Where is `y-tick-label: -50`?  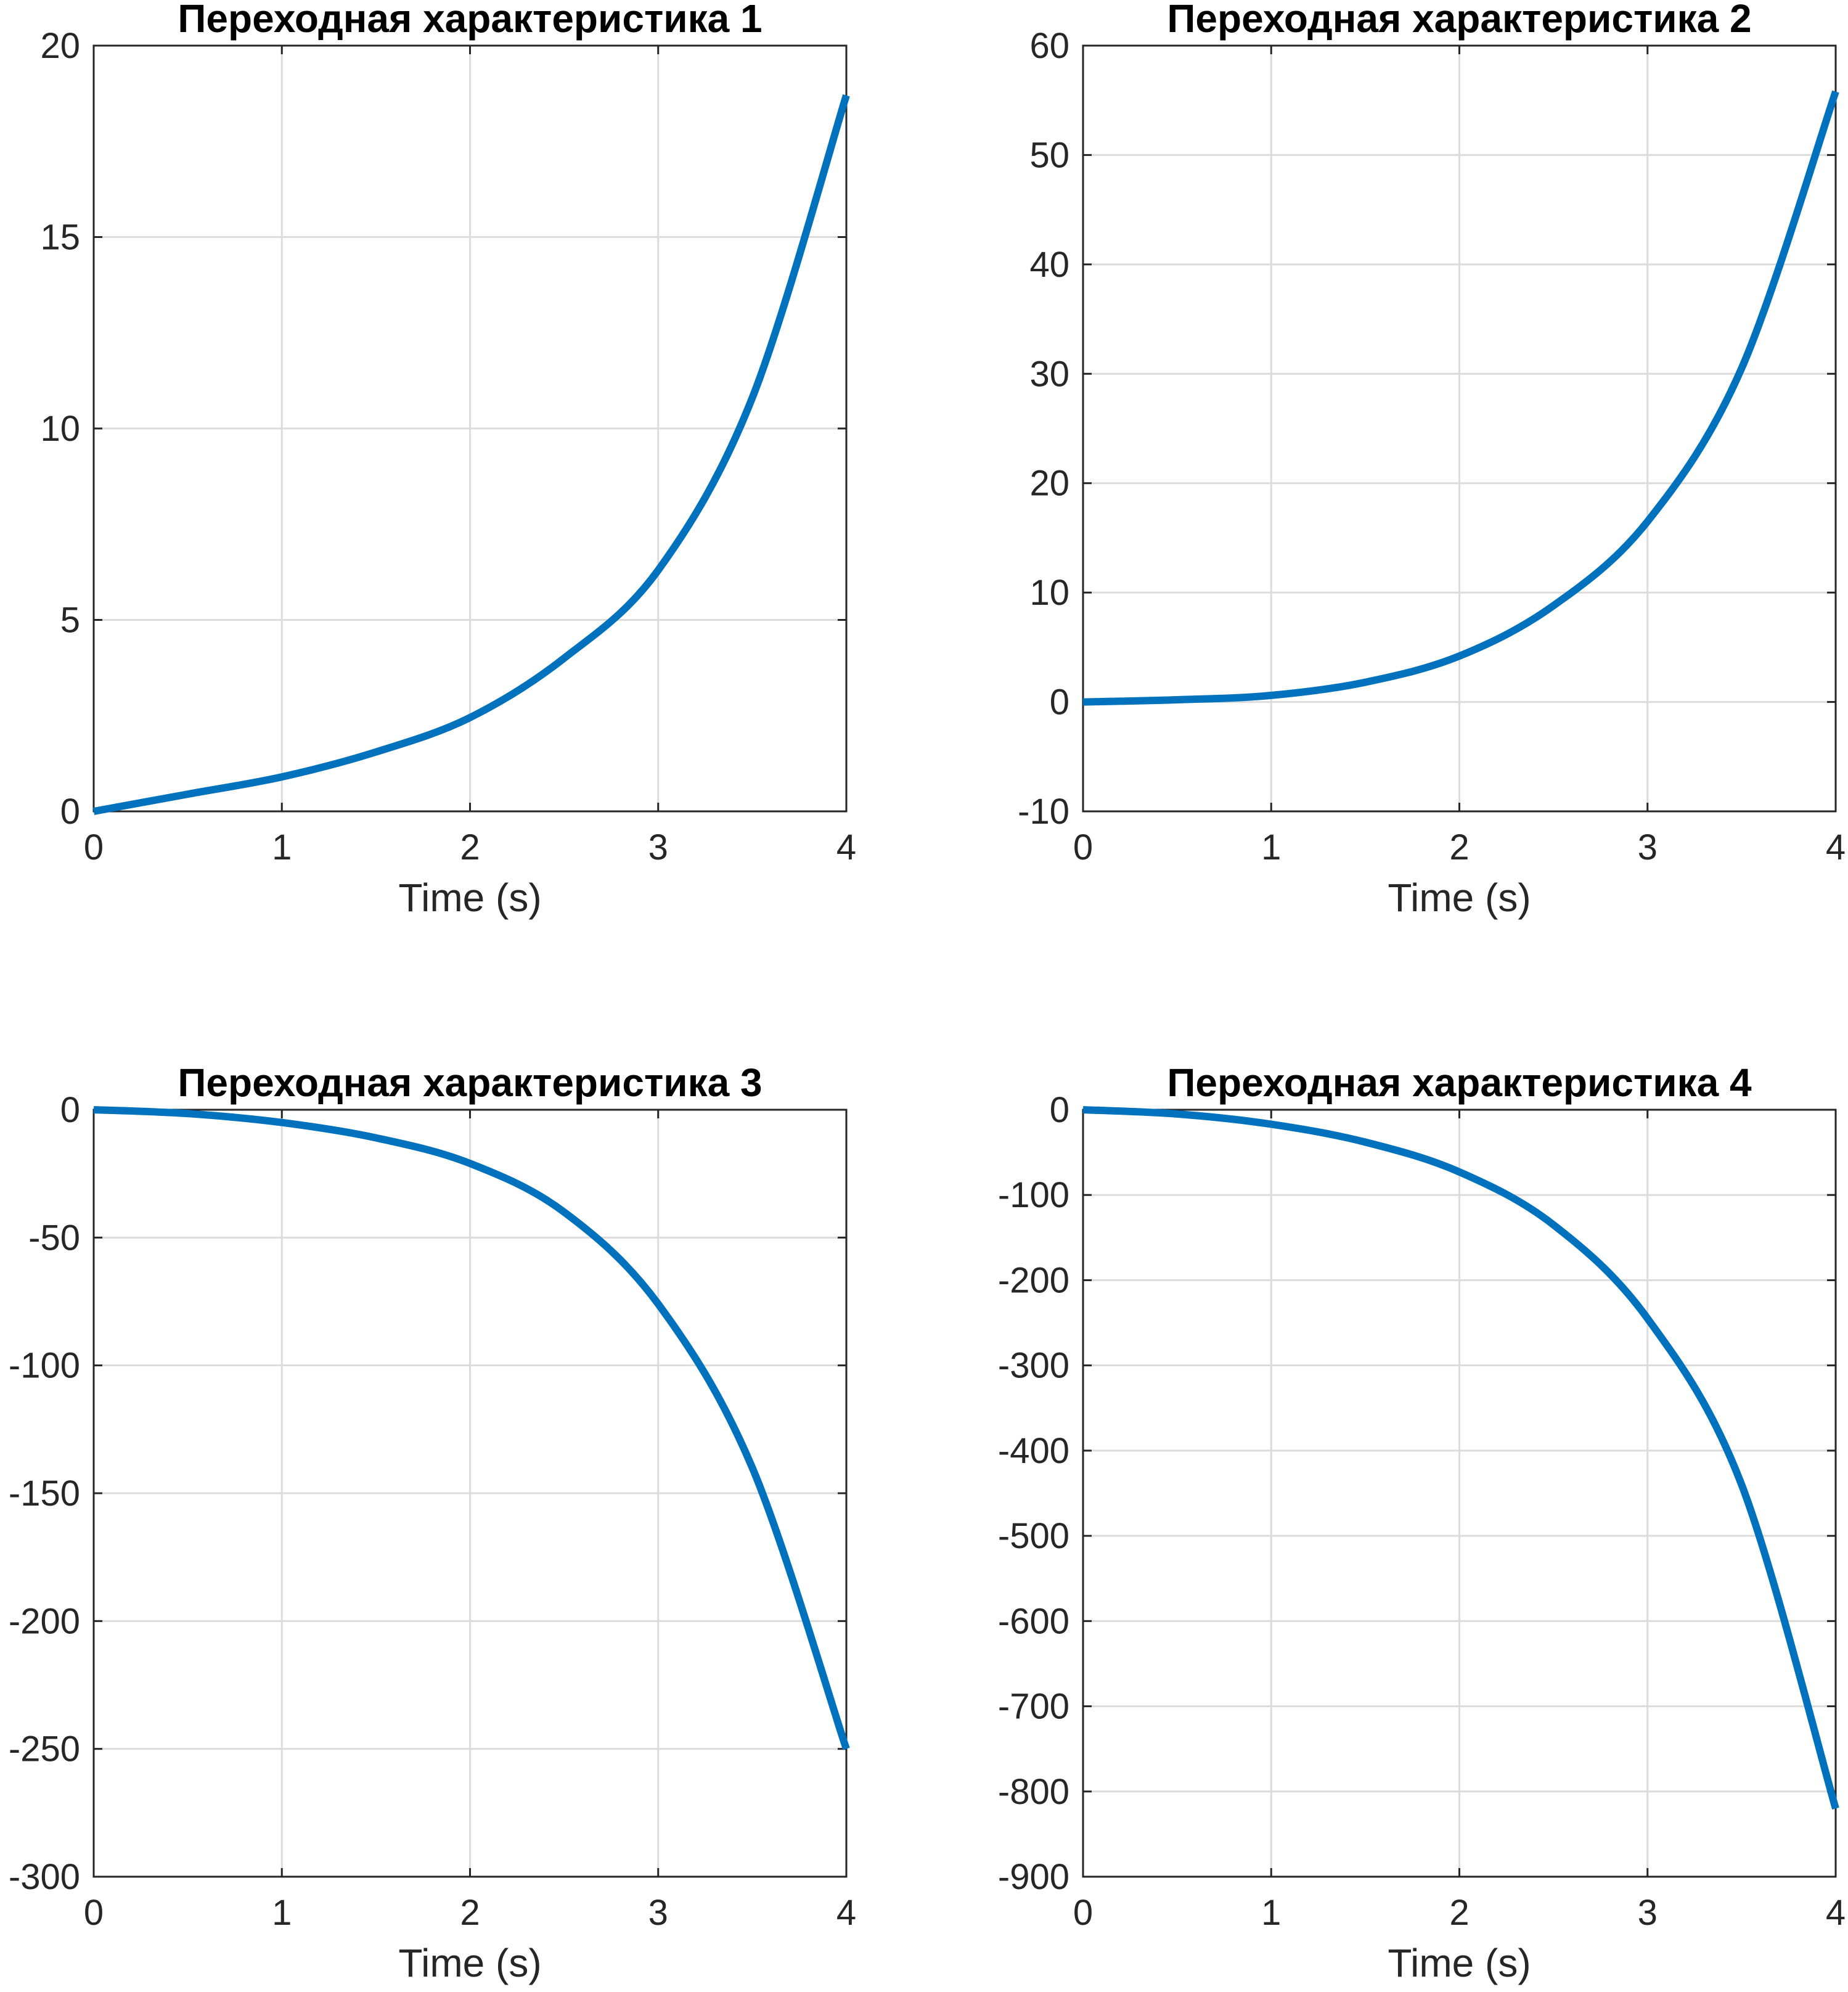 y-tick-label: -50 is located at coordinates (54, 1238).